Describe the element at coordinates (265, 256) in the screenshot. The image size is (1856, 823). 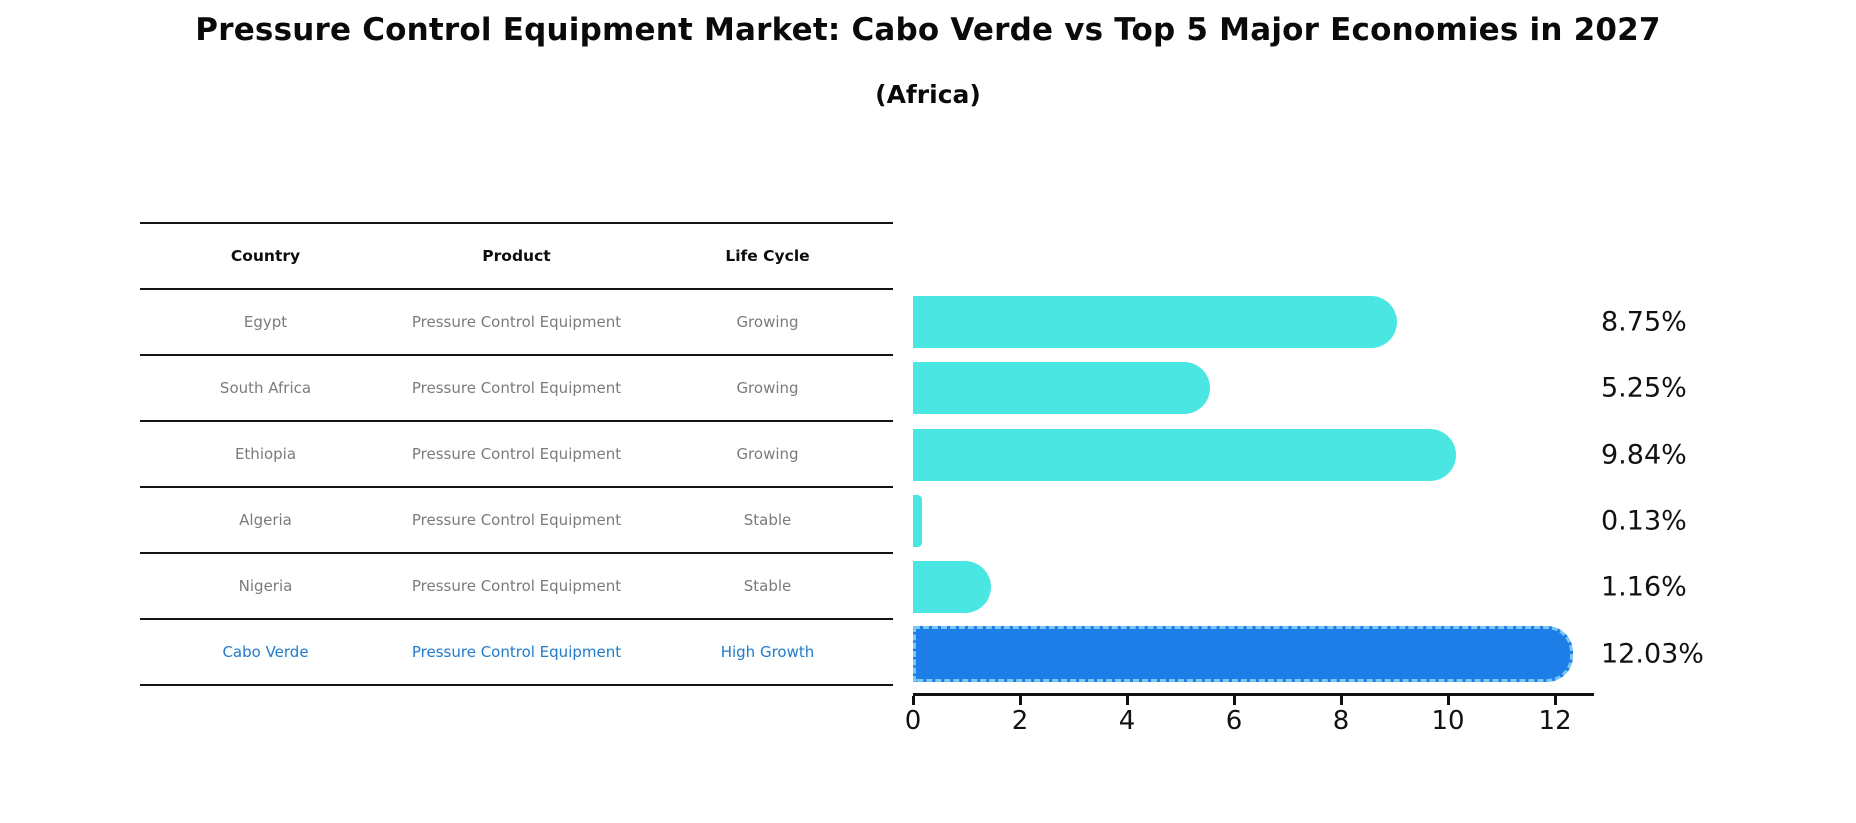
I see `column-header-country: Country` at that location.